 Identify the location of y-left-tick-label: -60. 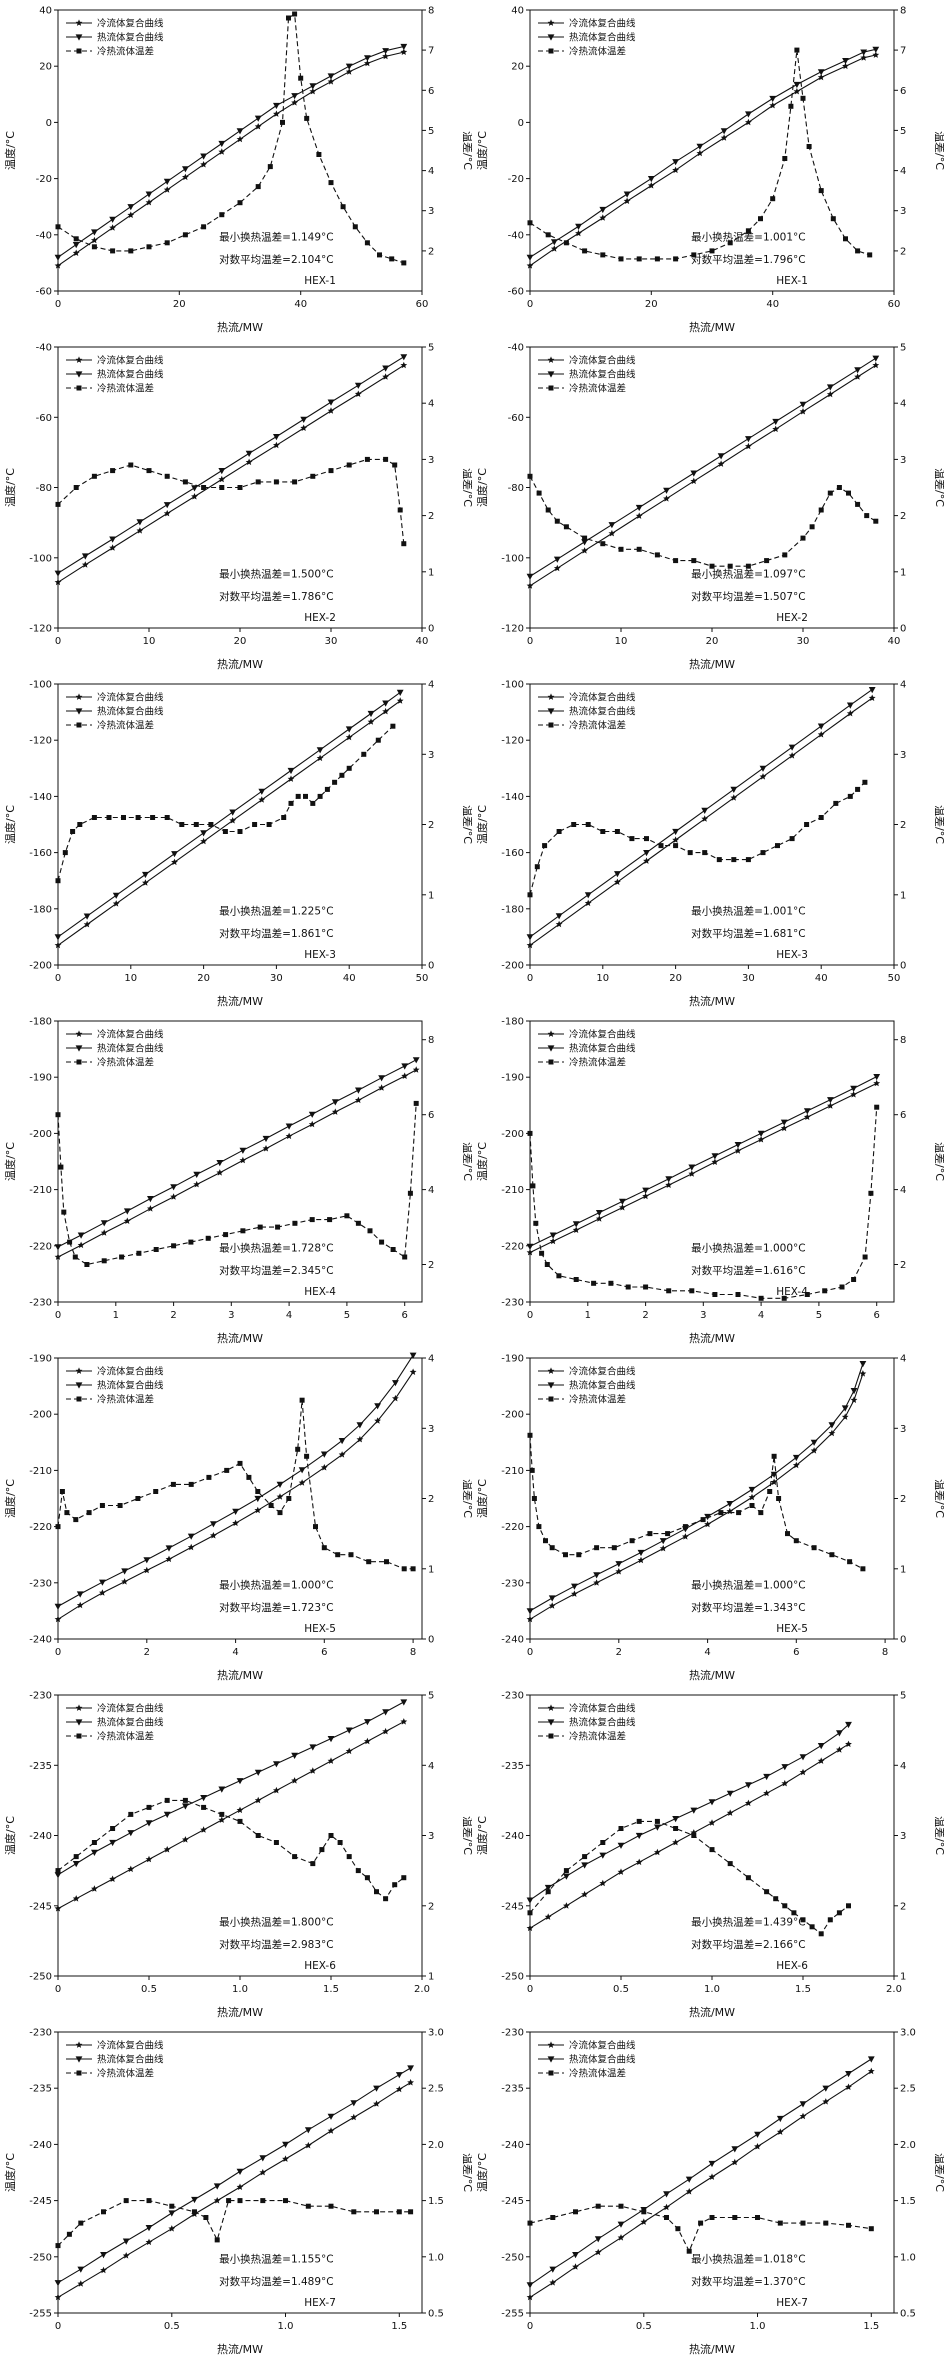
(516, 418).